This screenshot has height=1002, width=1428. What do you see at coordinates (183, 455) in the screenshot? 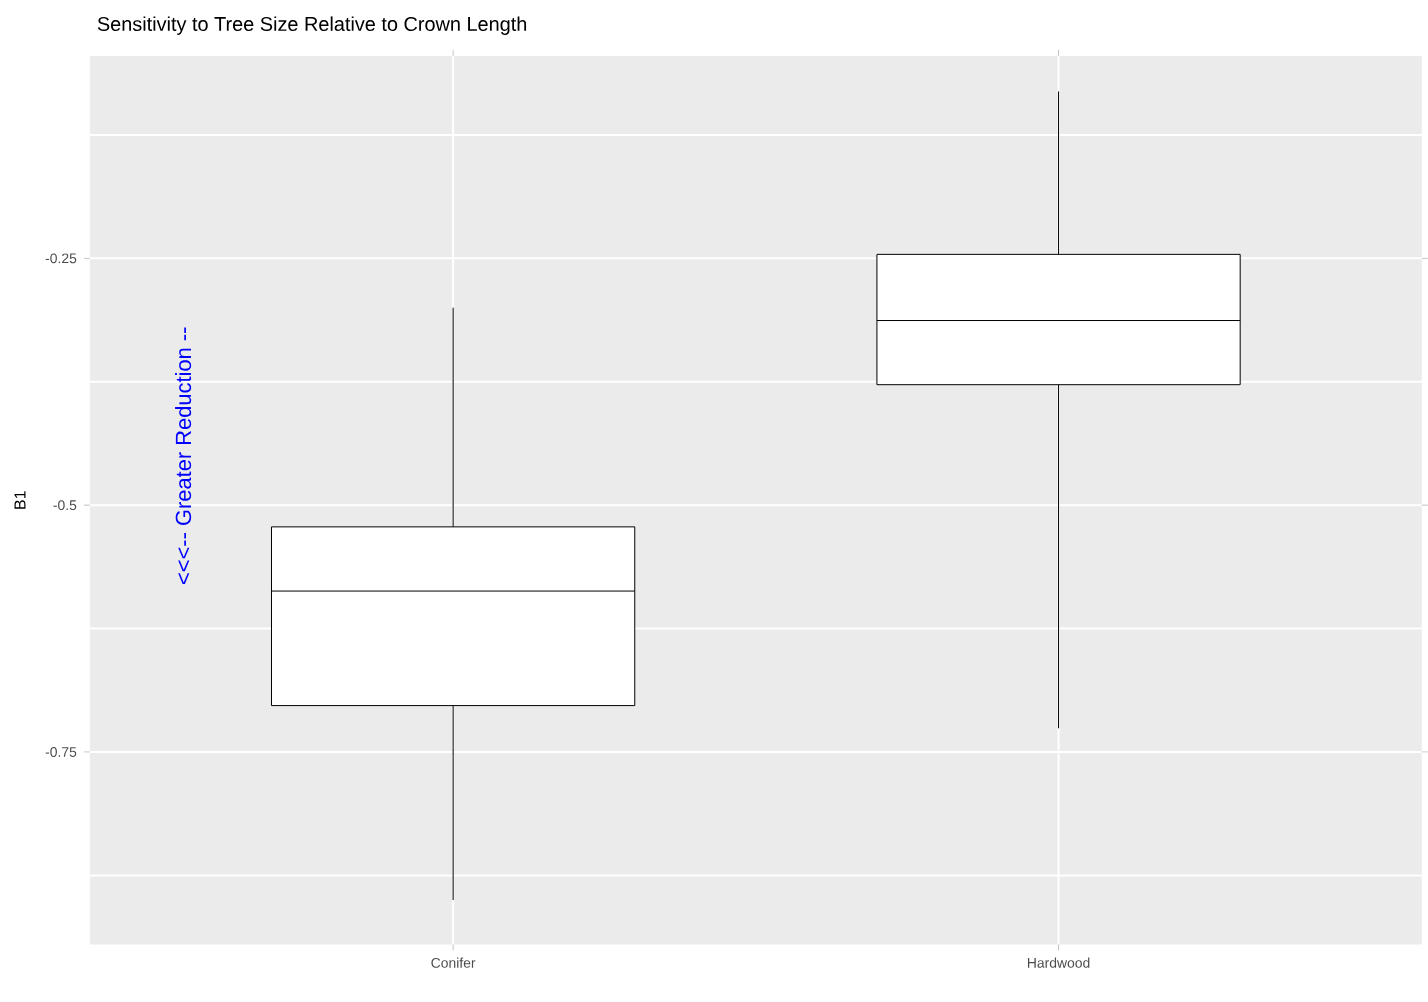
I see `annotation: <<<-- Greater Reduction --` at bounding box center [183, 455].